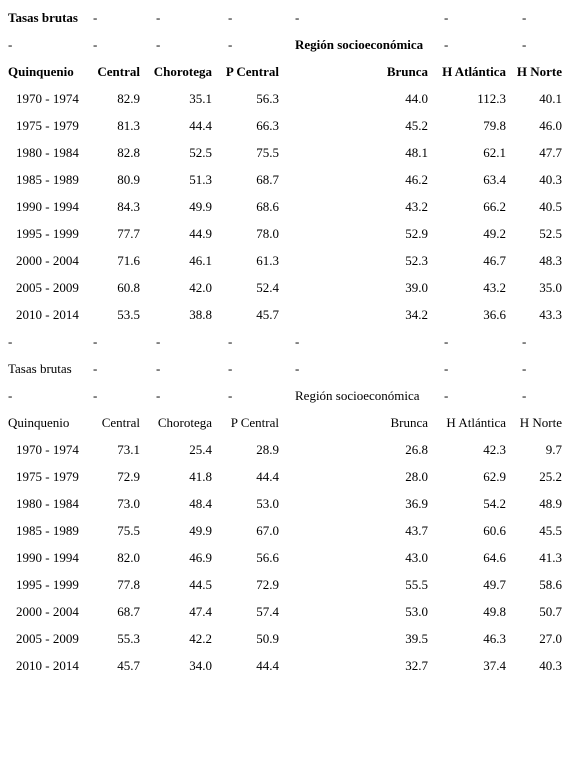 The image size is (570, 778). What do you see at coordinates (47, 152) in the screenshot?
I see `period-cell: 1980 - 1984` at bounding box center [47, 152].